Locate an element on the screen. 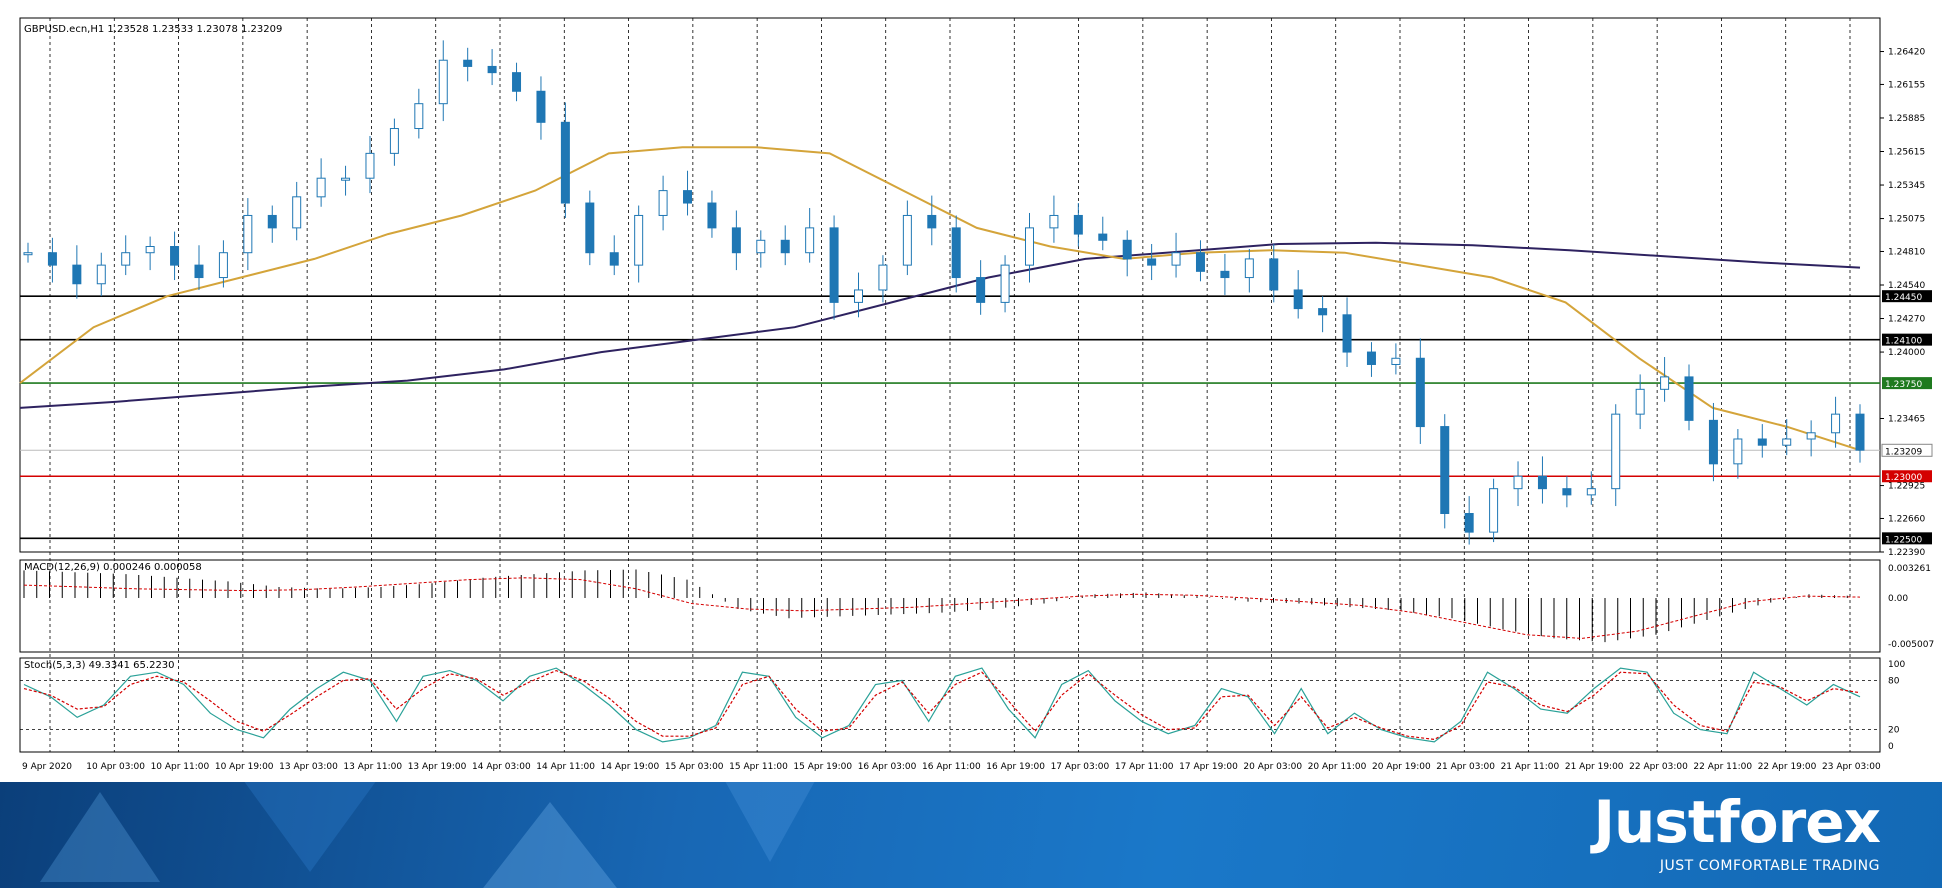  price-tick-label: 1.25885 is located at coordinates (1906, 119).